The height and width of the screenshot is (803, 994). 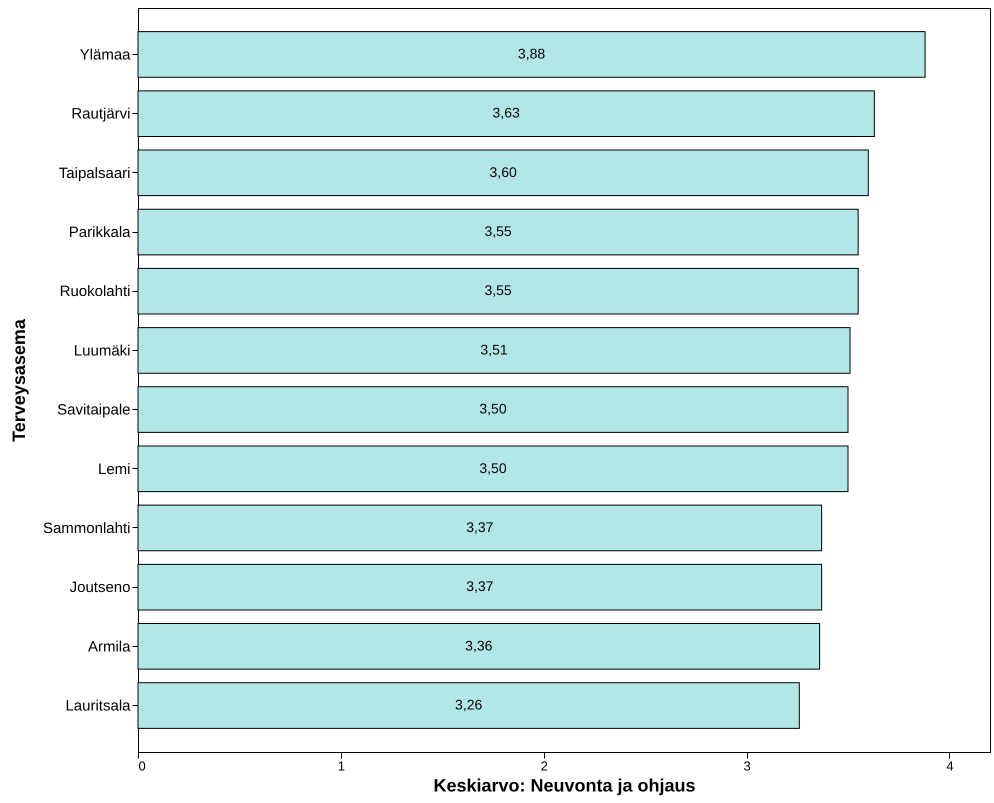 I want to click on data-label: 3,60, so click(x=503, y=172).